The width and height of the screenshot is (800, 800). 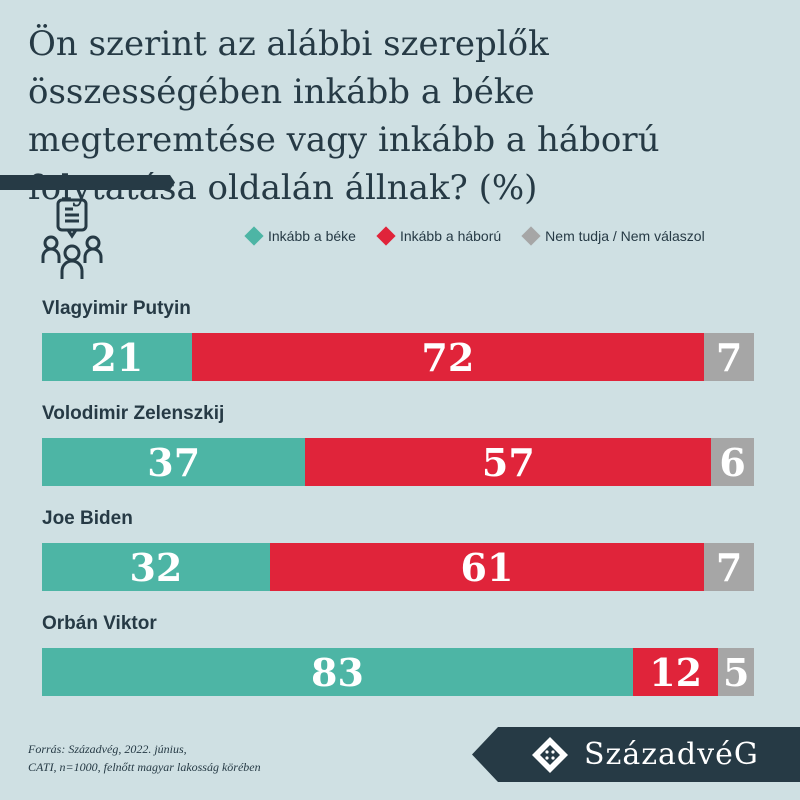 I want to click on legend-label: Inkább a háború, so click(x=450, y=236).